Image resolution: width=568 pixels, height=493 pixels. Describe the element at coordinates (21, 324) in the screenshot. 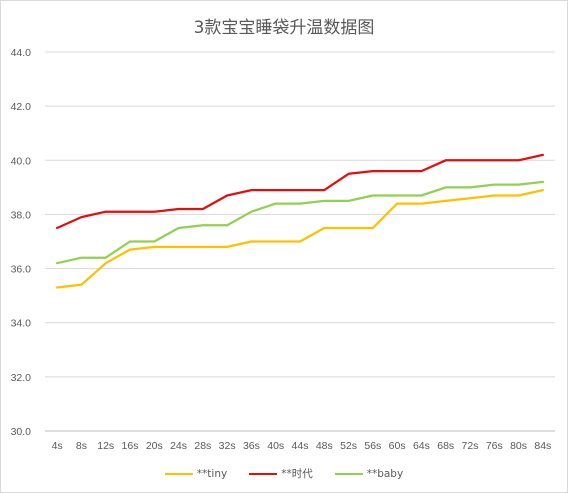

I see `y-tick-label: 34.0` at that location.